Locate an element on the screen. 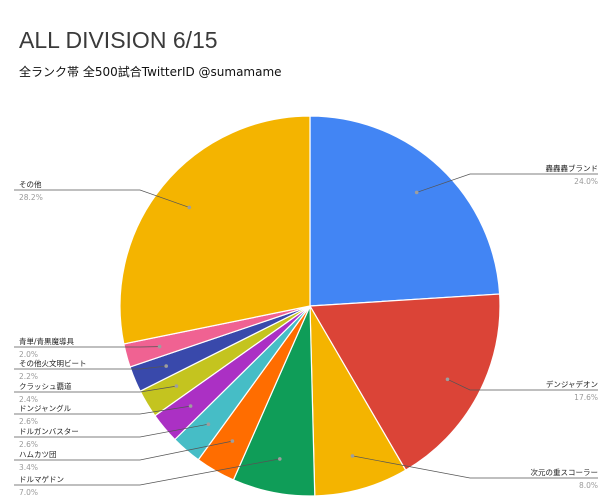 The image size is (604, 501). chart-subtitle: 全ランク帯 全500試合TwitterID @sumamame is located at coordinates (150, 71).